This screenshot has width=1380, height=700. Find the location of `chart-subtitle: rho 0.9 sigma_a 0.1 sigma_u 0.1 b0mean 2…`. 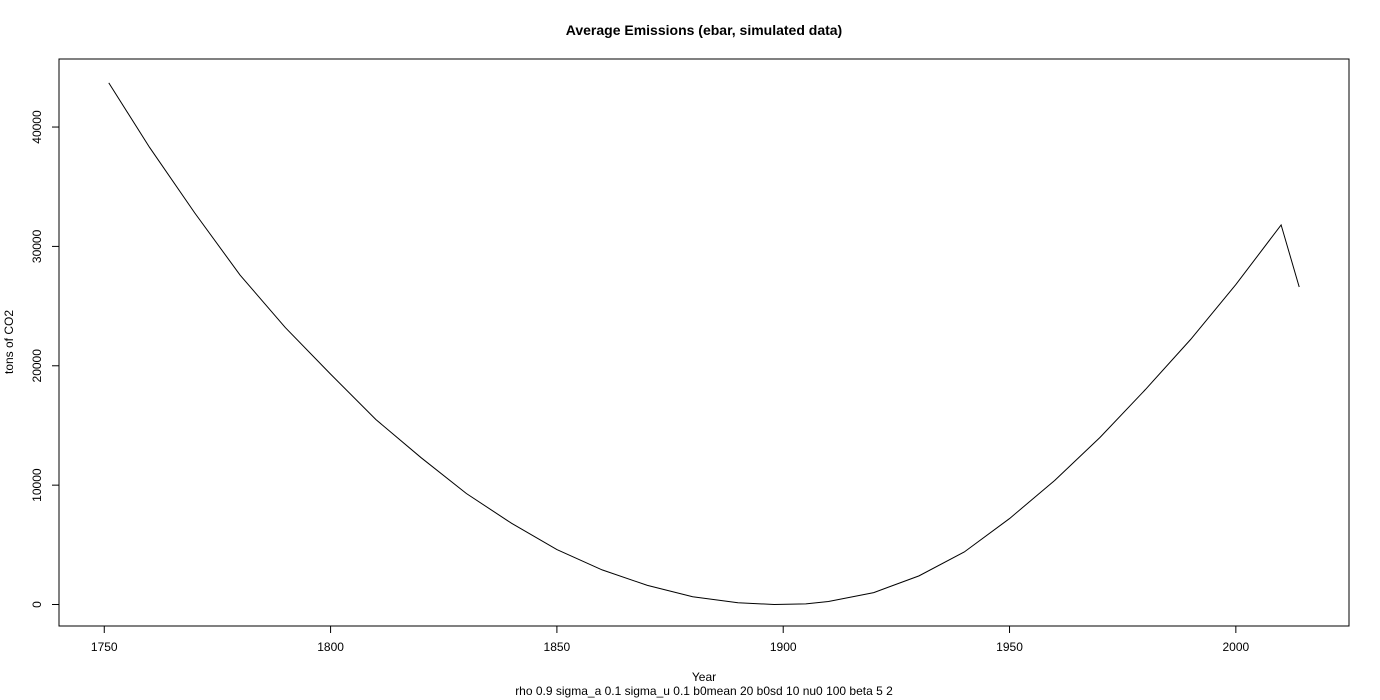

chart-subtitle: rho 0.9 sigma_a 0.1 sigma_u 0.1 b0mean 2… is located at coordinates (704, 691).